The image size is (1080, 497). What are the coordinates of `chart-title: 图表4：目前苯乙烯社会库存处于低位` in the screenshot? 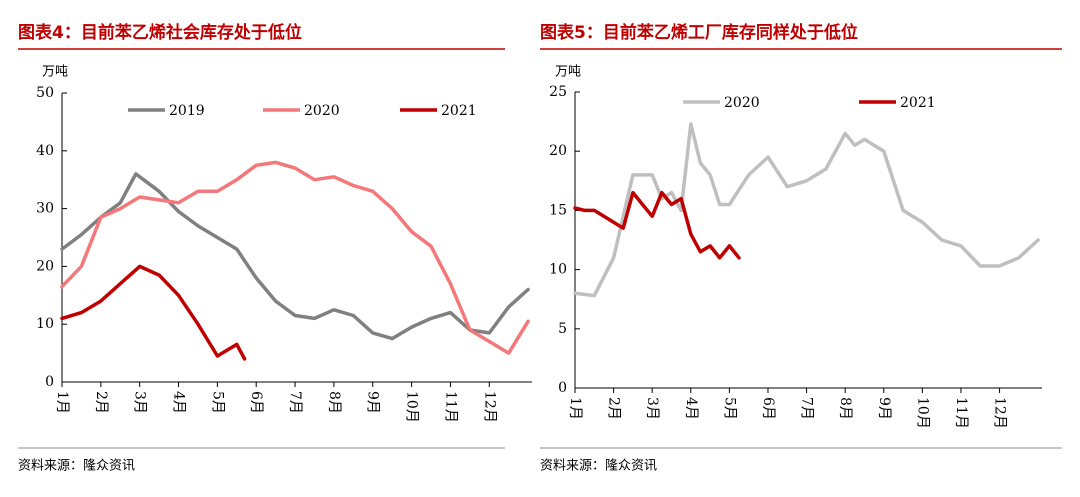 It's located at (160, 32).